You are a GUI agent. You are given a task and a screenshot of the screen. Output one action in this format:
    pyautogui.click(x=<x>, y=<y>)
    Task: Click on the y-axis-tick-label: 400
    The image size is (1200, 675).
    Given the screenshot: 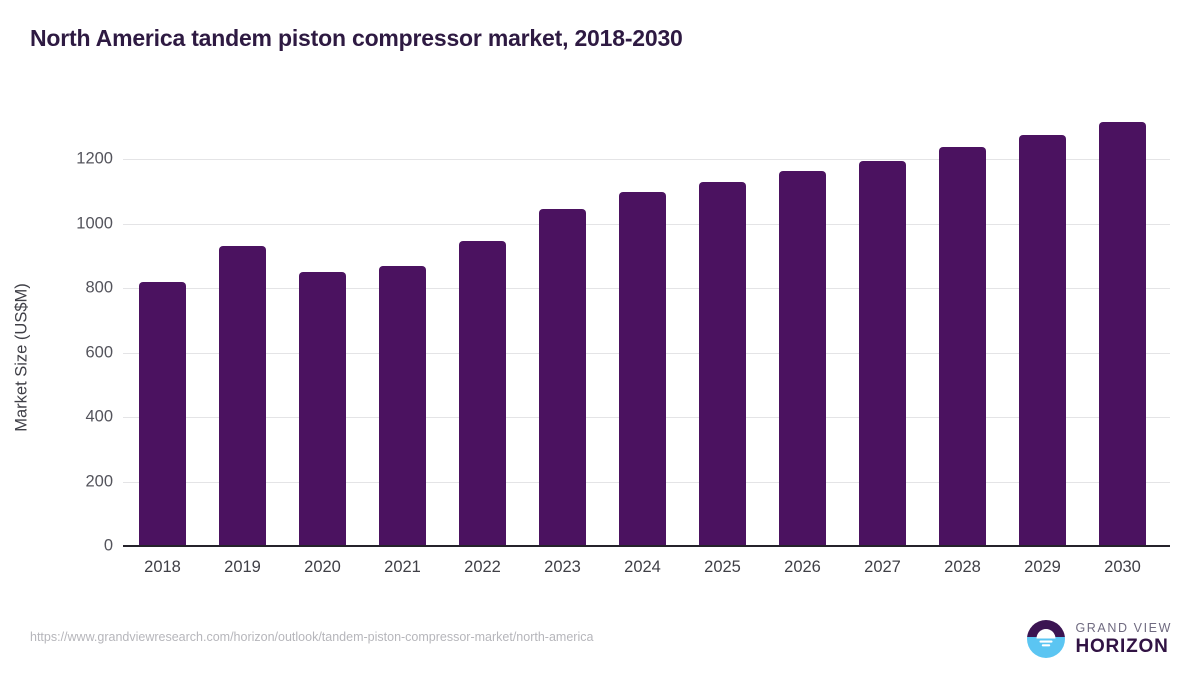 What is the action you would take?
    pyautogui.click(x=99, y=416)
    